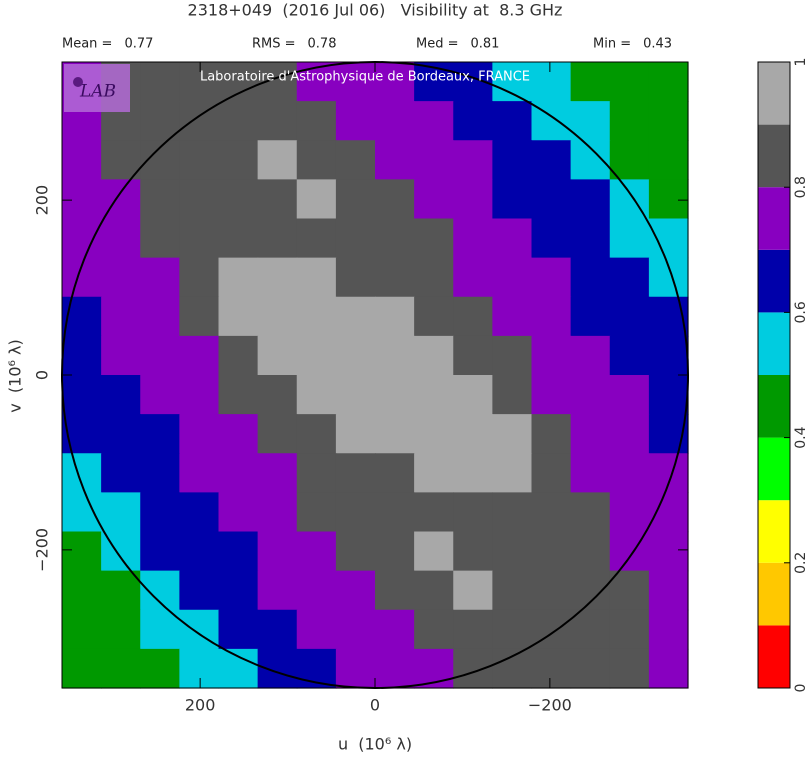 The image size is (810, 760). Describe the element at coordinates (87, 44) in the screenshot. I see `stat-label: Mean =` at that location.